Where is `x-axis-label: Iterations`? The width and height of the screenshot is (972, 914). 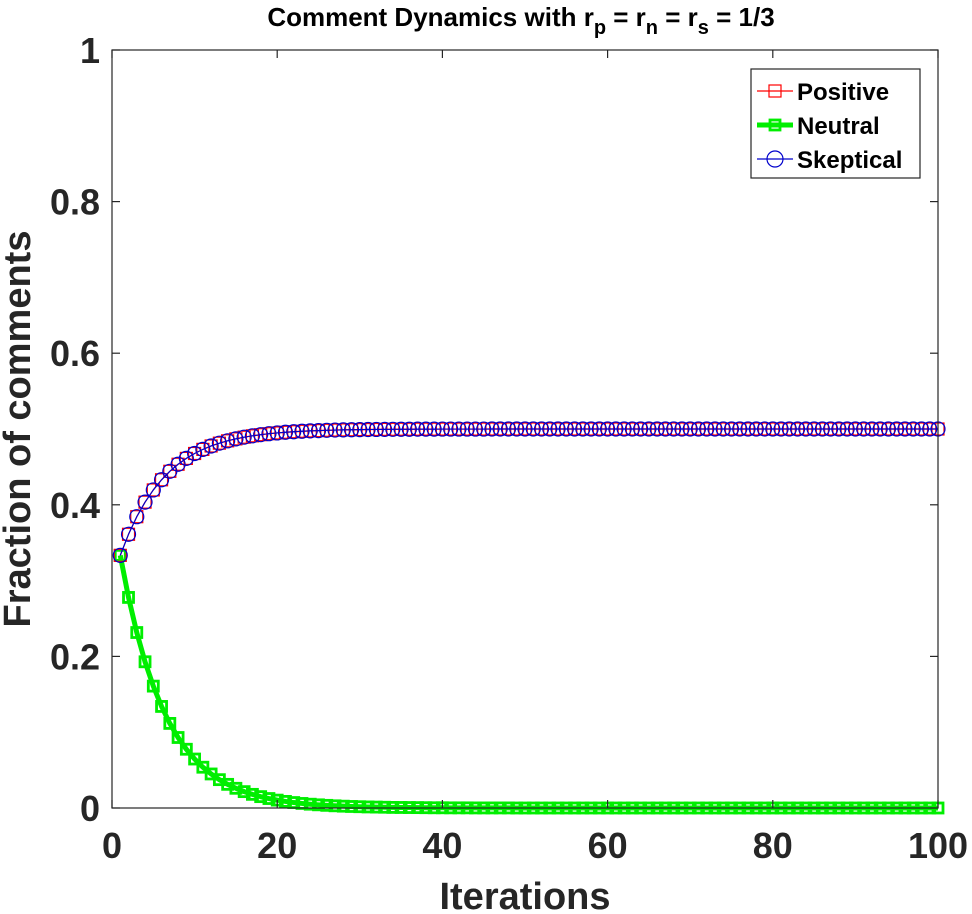
x-axis-label: Iterations is located at coordinates (524, 895).